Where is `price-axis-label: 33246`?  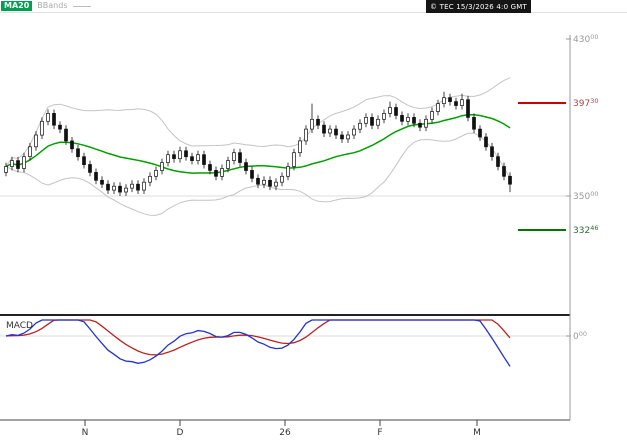
price-axis-label: 33246 is located at coordinates (585, 230).